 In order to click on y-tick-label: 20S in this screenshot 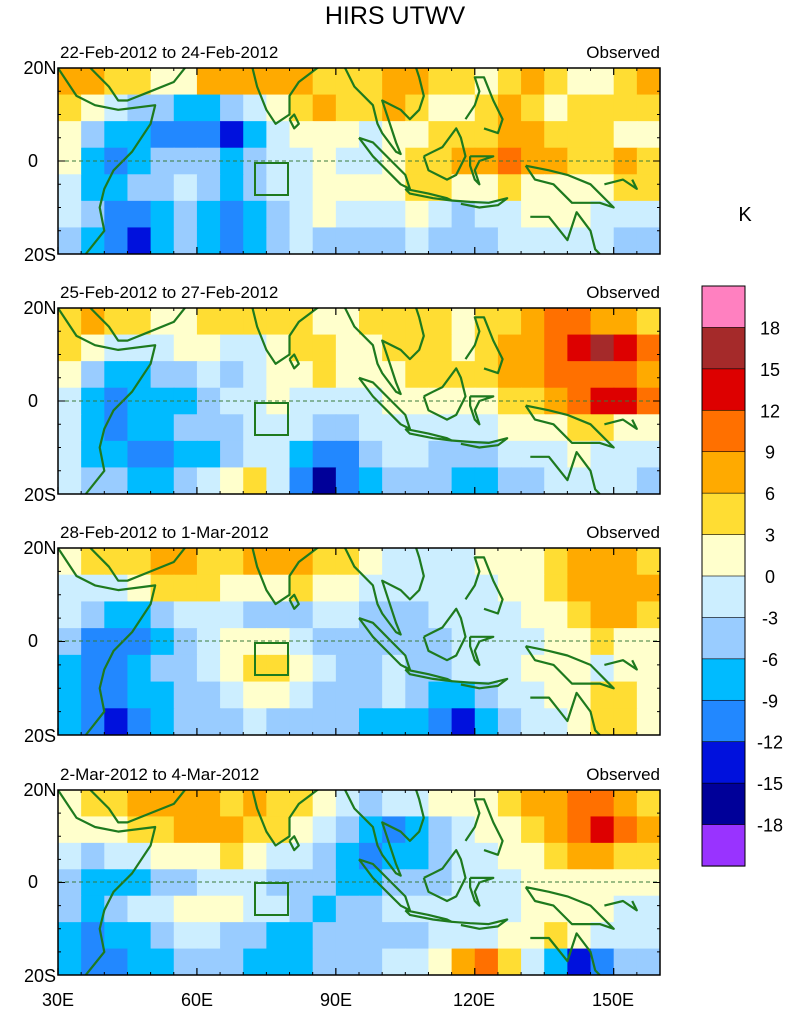, I will do `click(40, 495)`.